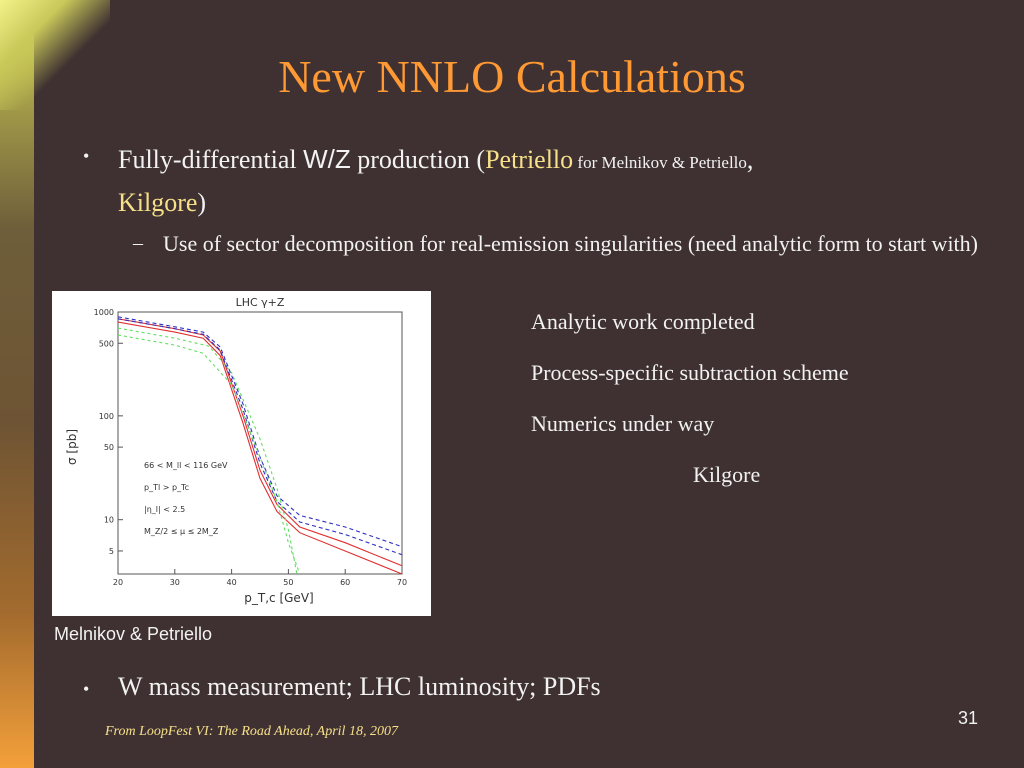 The height and width of the screenshot is (768, 1024). What do you see at coordinates (232, 582) in the screenshot?
I see `x-tick-label-2: 40` at bounding box center [232, 582].